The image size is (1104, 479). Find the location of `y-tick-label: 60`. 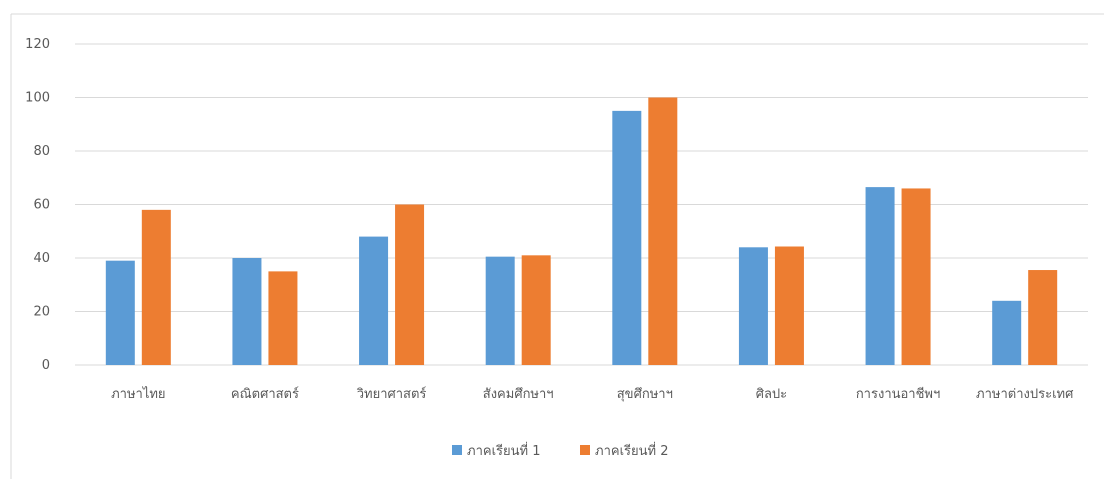

y-tick-label: 60 is located at coordinates (41, 205).